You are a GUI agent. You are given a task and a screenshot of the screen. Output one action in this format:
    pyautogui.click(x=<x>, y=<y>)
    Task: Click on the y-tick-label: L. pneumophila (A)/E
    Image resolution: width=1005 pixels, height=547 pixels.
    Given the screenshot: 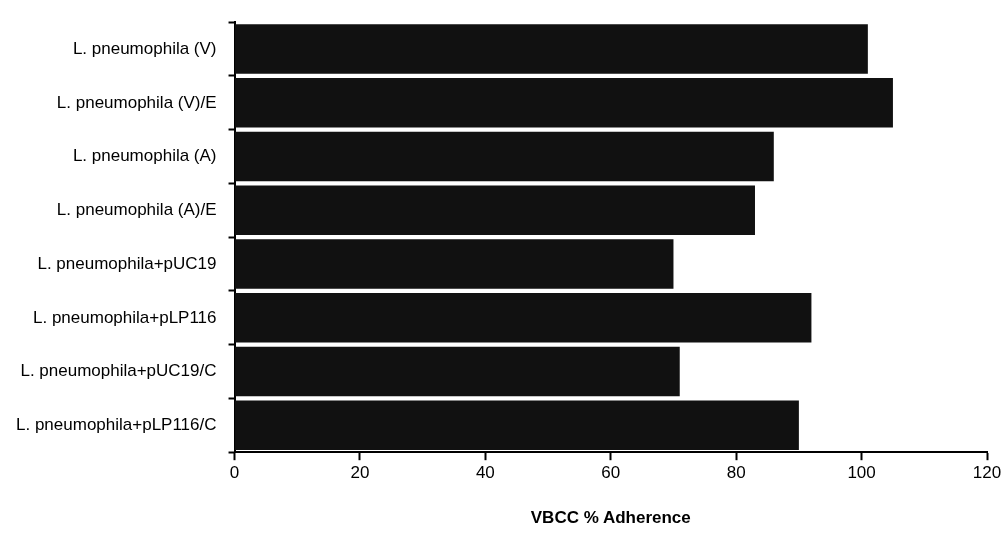 What is the action you would take?
    pyautogui.click(x=136, y=210)
    